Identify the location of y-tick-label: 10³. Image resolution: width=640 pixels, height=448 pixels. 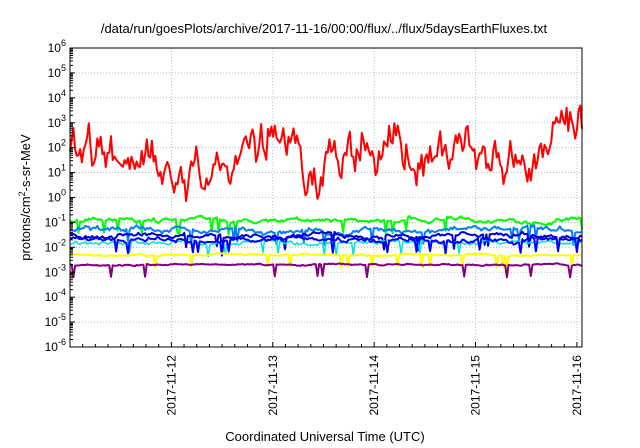
(57, 121).